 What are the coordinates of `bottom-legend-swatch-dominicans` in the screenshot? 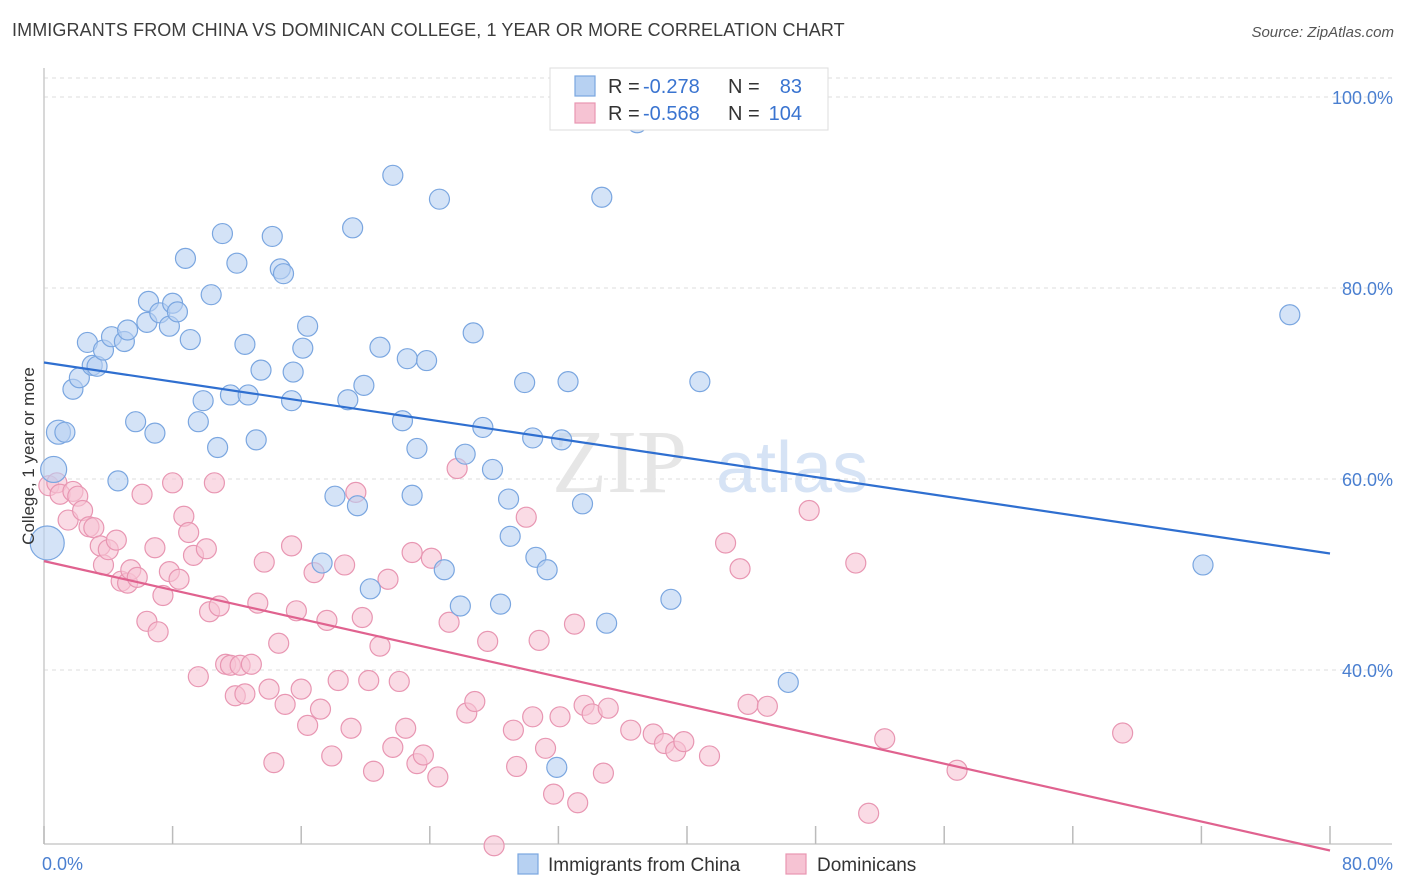 It's located at (796, 864).